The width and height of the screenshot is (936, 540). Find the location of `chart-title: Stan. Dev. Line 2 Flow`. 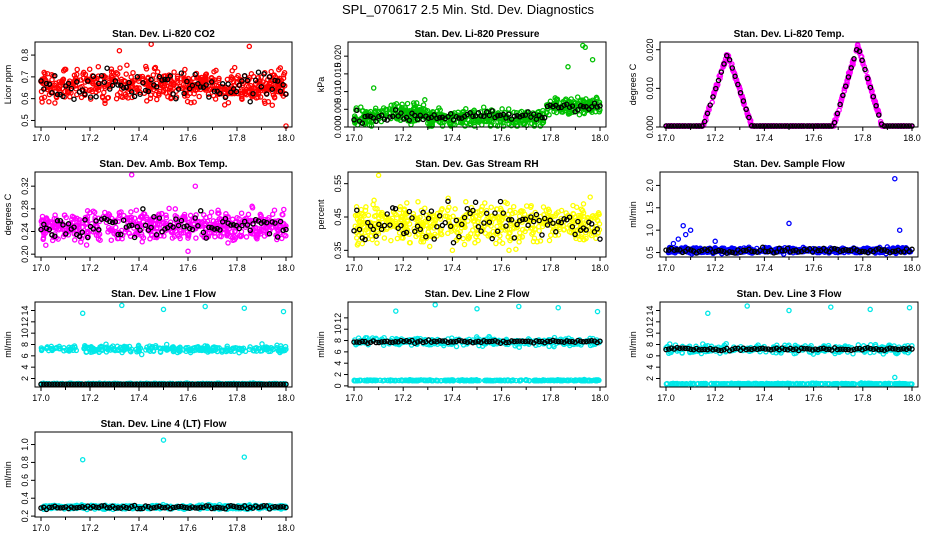

chart-title: Stan. Dev. Line 2 Flow is located at coordinates (477, 294).